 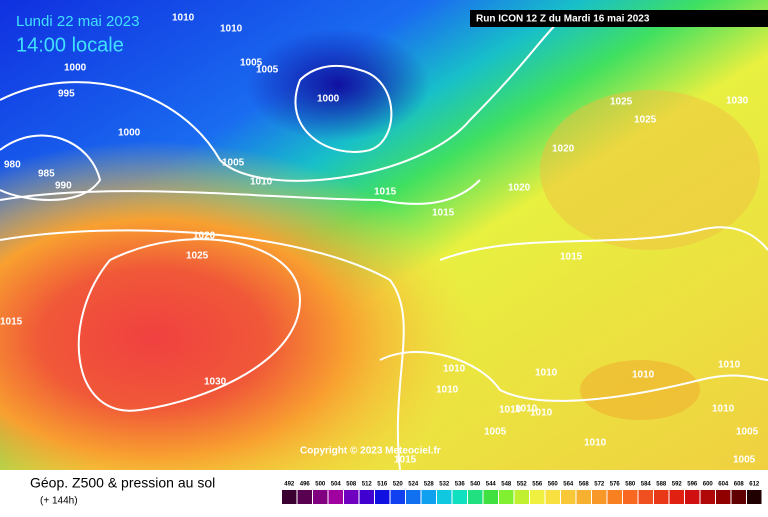 I want to click on scale-label: 496, so click(x=305, y=485).